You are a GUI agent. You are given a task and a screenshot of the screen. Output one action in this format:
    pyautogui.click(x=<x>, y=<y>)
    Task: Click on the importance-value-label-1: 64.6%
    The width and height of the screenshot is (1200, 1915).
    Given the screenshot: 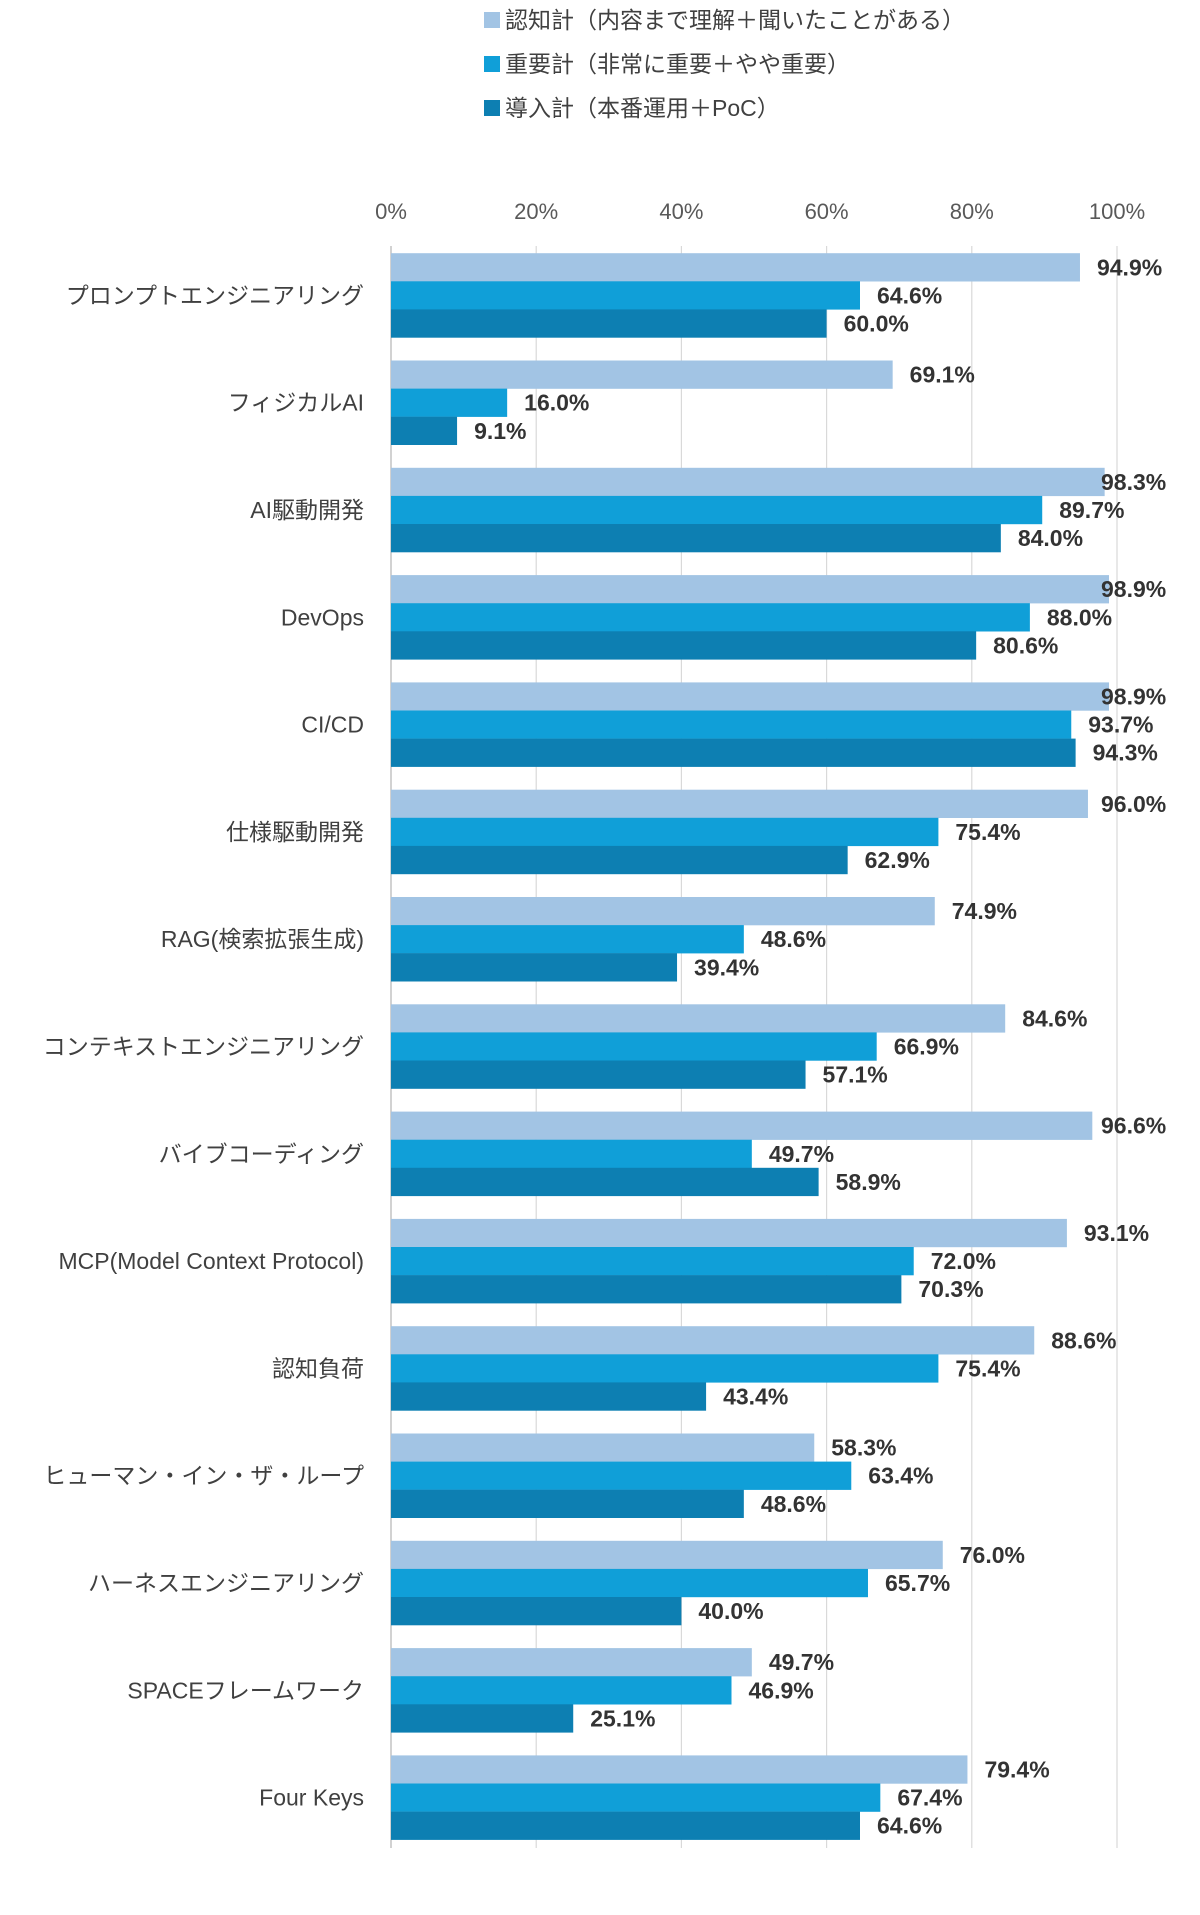 What is the action you would take?
    pyautogui.click(x=909, y=295)
    